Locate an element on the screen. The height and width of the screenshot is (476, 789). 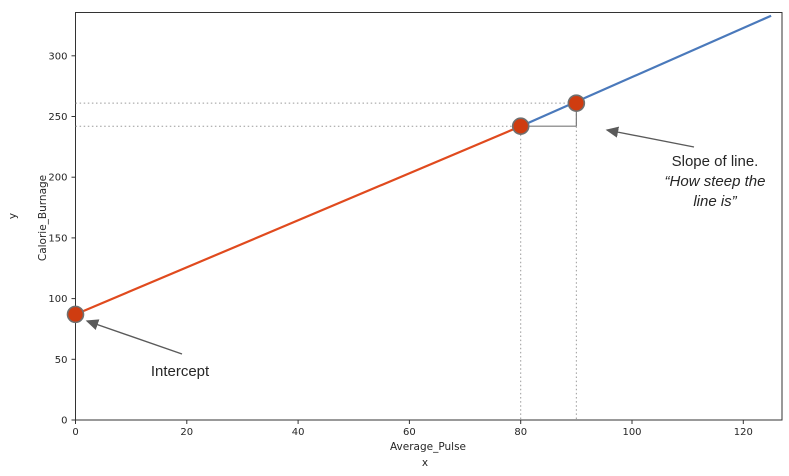
x-tick-label: 0 is located at coordinates (75, 432).